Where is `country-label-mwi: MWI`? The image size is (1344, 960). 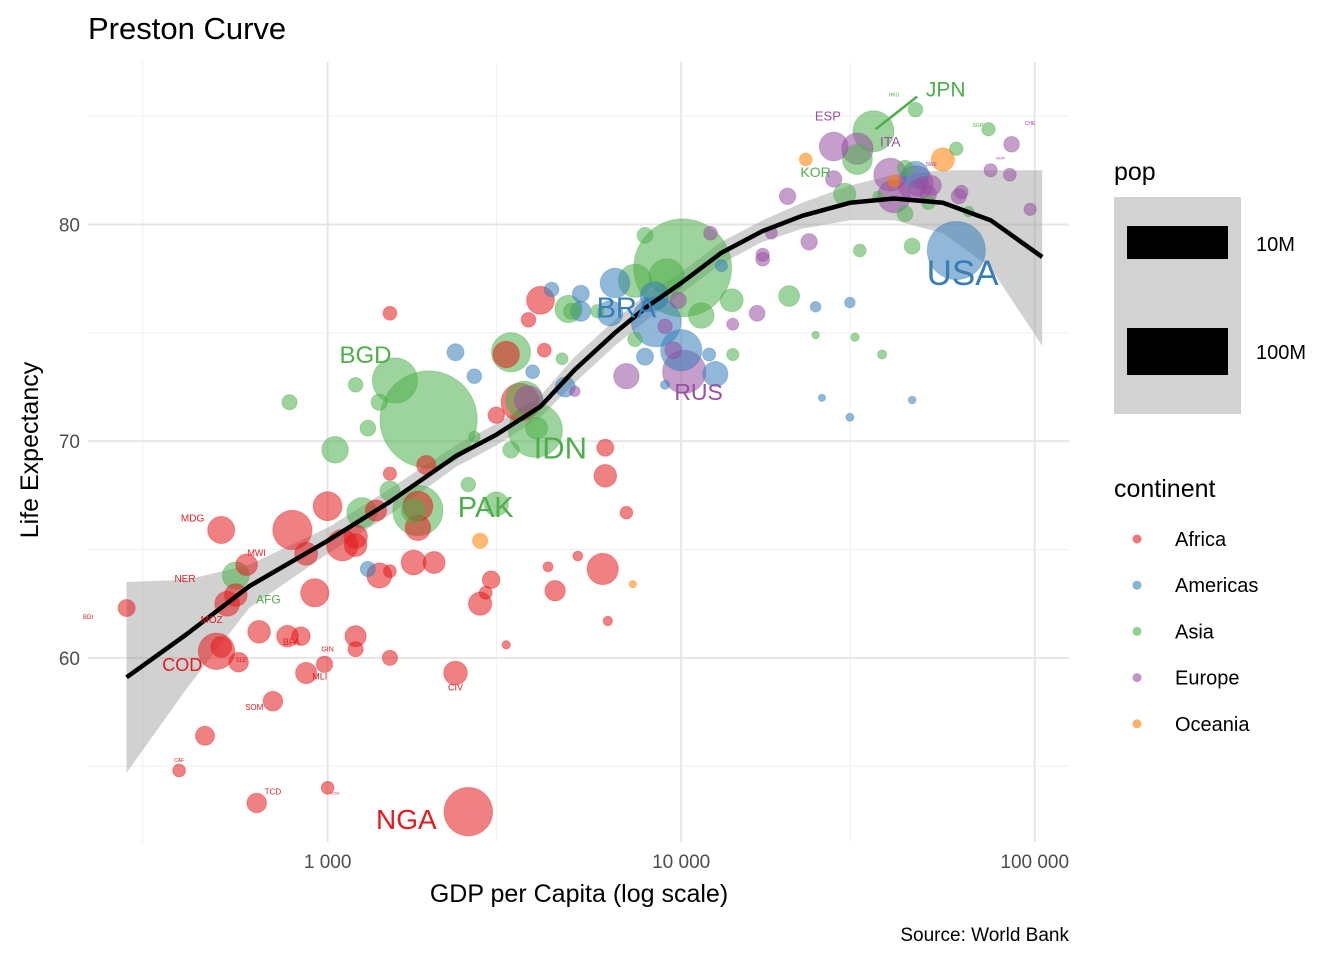
country-label-mwi: MWI is located at coordinates (256, 553).